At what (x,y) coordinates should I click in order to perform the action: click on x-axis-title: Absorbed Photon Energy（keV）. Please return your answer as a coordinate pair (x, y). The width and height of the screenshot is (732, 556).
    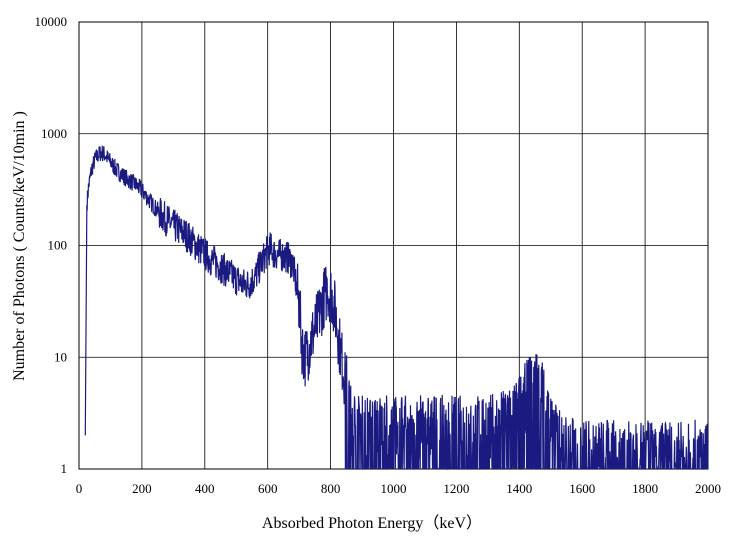
    Looking at the image, I should click on (372, 523).